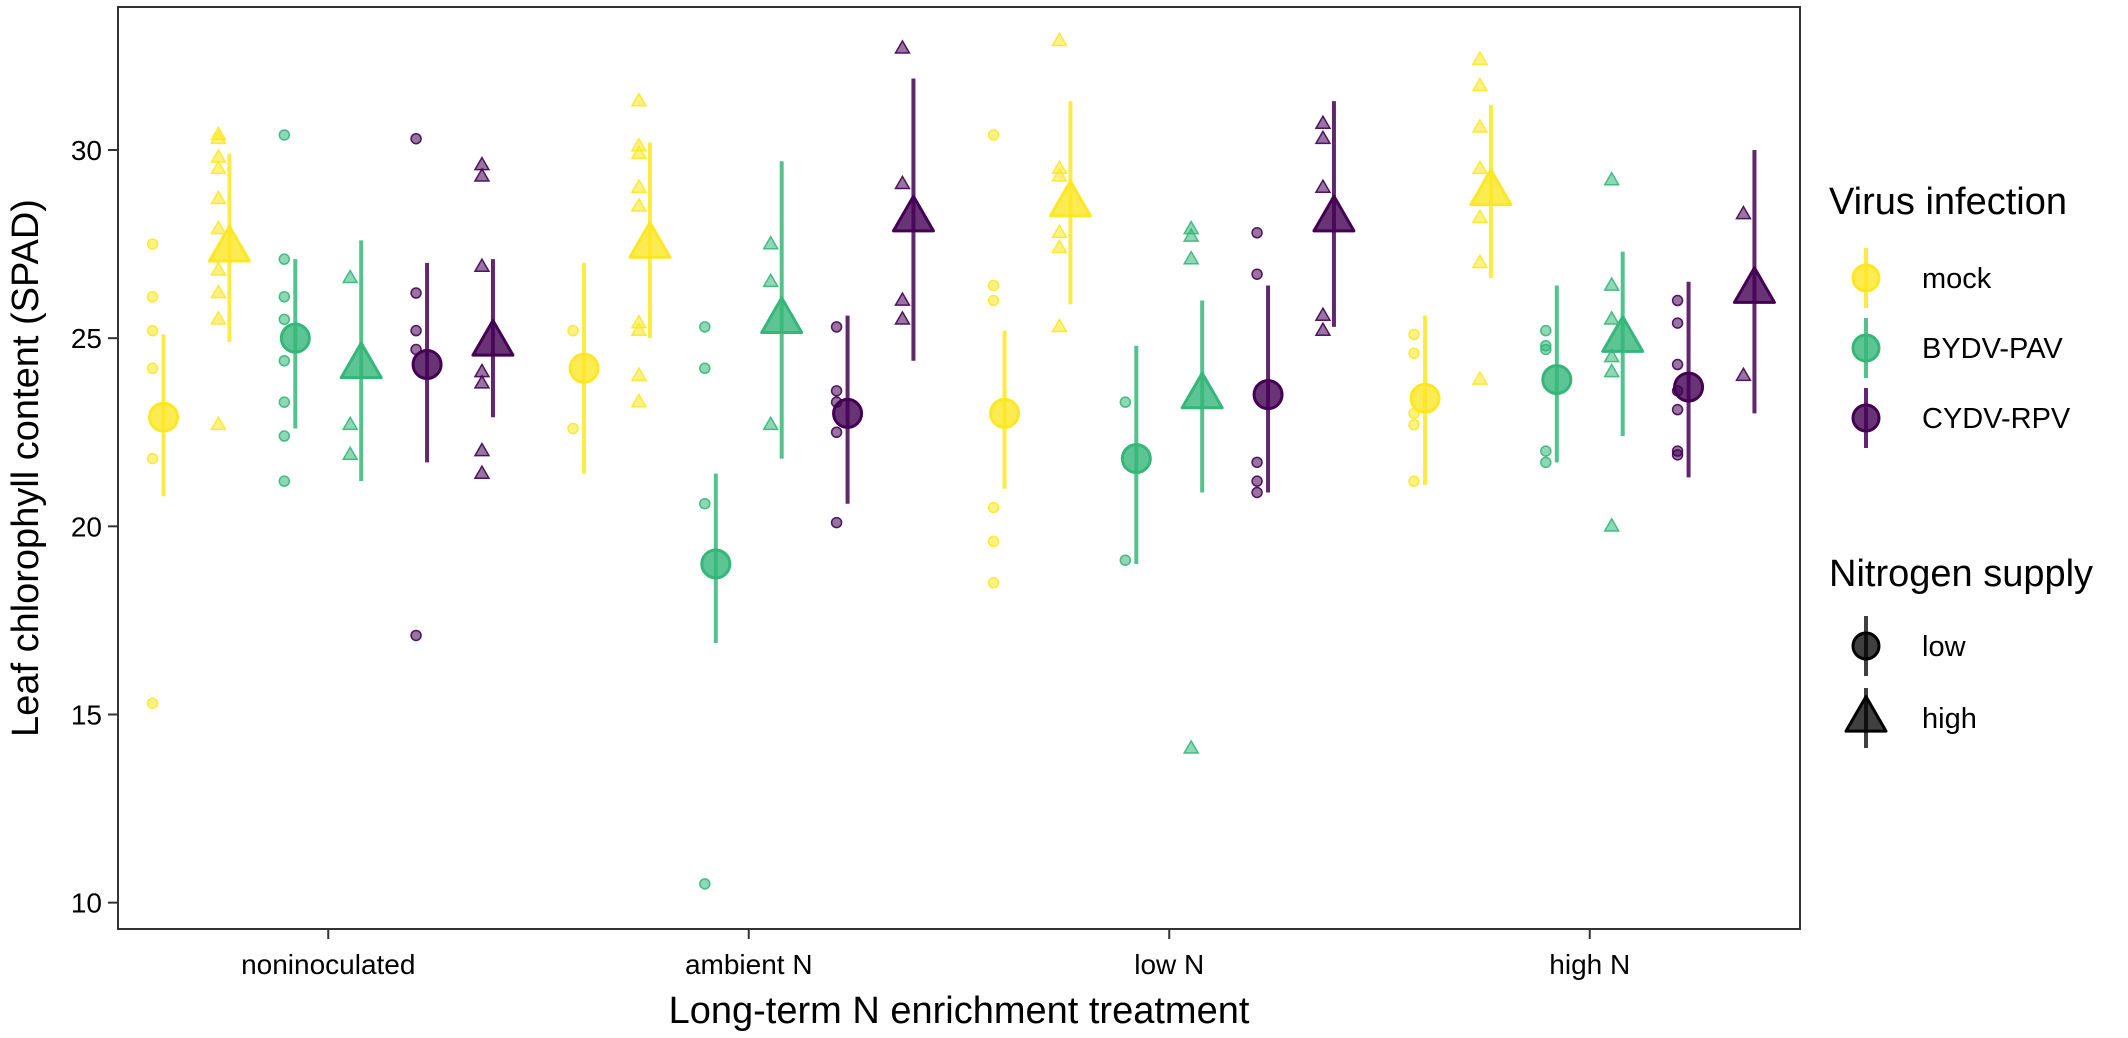 This screenshot has height=1038, width=2128. Describe the element at coordinates (913, 213) in the screenshot. I see `mean-marker-s11-rpv-high` at that location.